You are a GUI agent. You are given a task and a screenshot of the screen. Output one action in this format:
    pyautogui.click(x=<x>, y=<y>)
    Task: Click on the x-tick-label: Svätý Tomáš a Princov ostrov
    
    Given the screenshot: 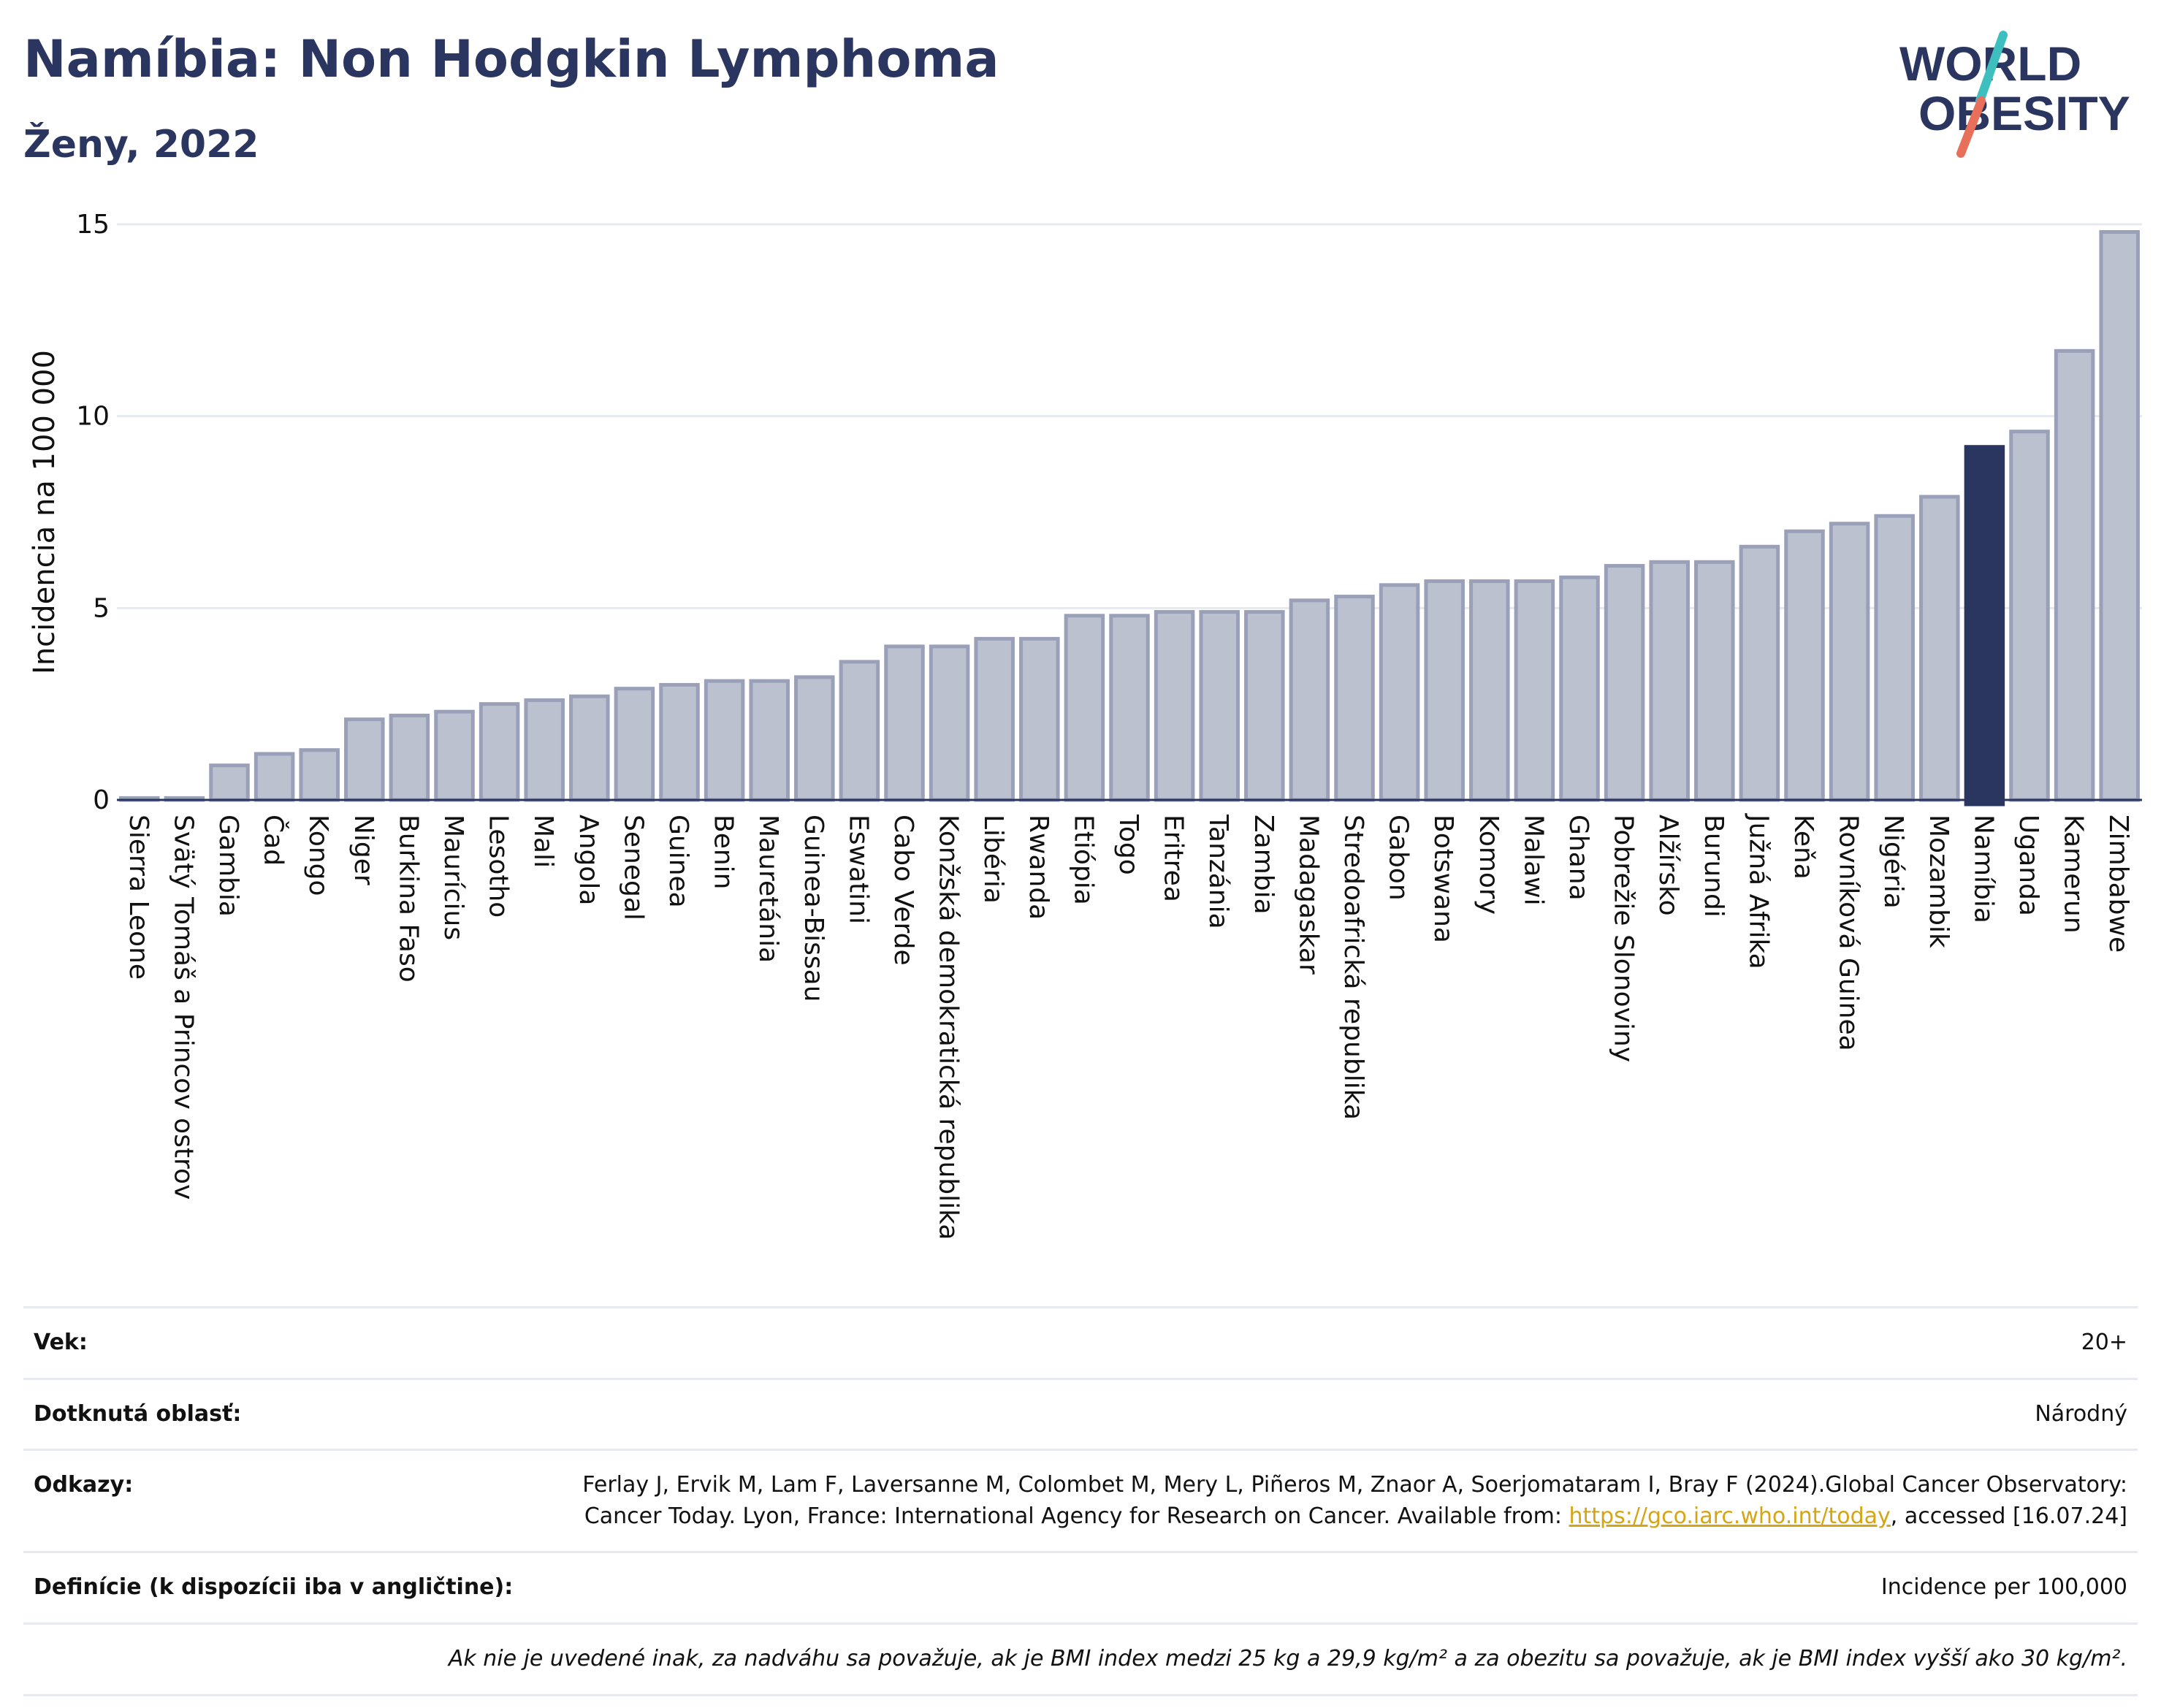 What is the action you would take?
    pyautogui.click(x=183, y=1008)
    